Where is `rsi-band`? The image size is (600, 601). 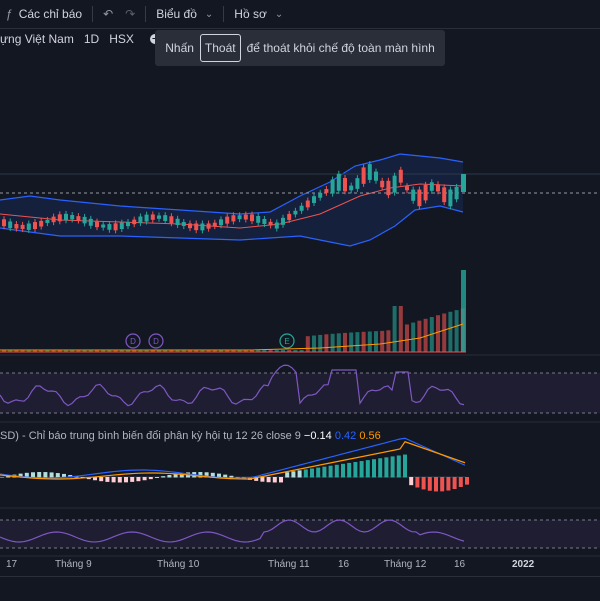
rsi-band is located at coordinates (300, 393).